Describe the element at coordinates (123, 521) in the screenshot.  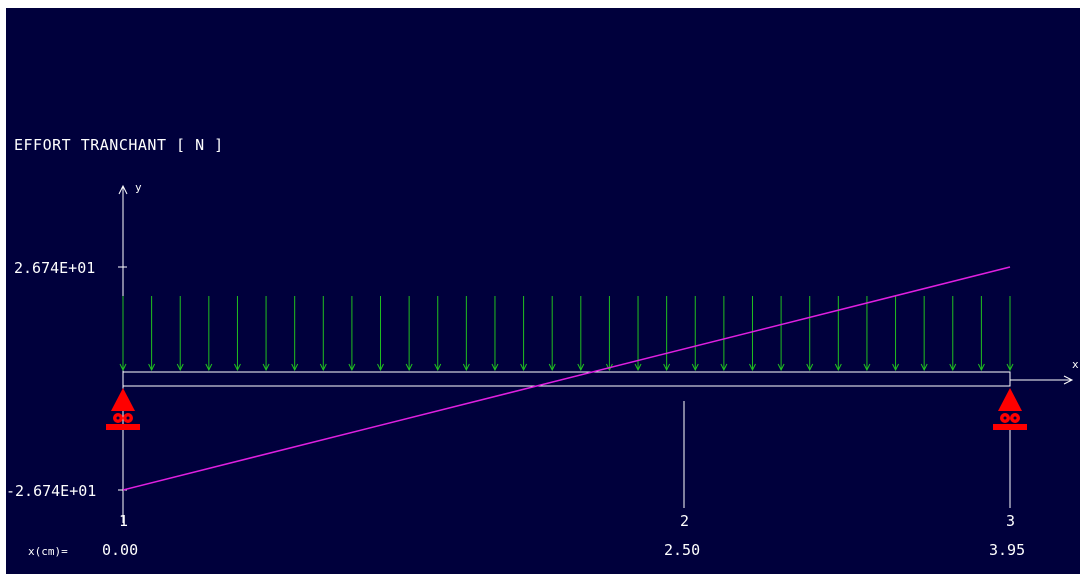
I see `node-id-1: 1` at that location.